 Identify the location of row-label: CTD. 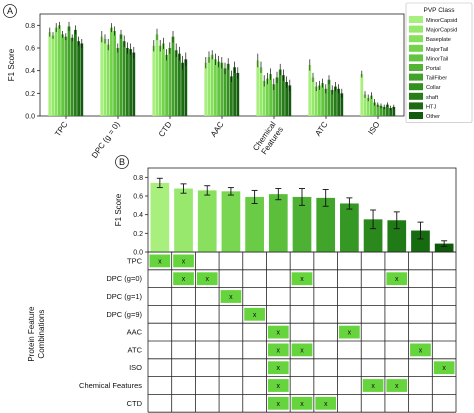
(135, 403).